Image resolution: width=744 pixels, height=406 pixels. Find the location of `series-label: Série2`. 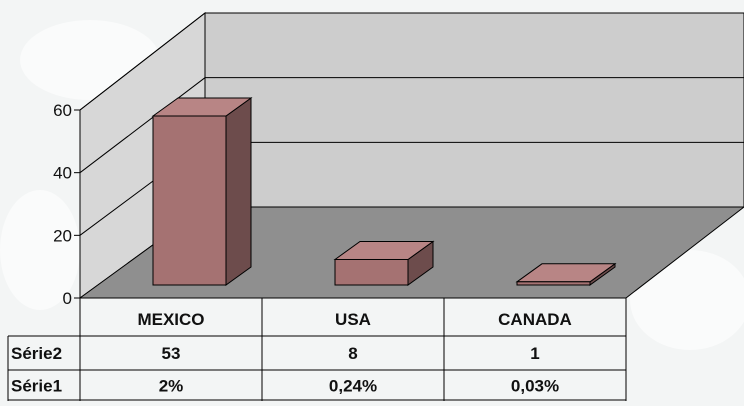

series-label: Série2 is located at coordinates (36, 353).